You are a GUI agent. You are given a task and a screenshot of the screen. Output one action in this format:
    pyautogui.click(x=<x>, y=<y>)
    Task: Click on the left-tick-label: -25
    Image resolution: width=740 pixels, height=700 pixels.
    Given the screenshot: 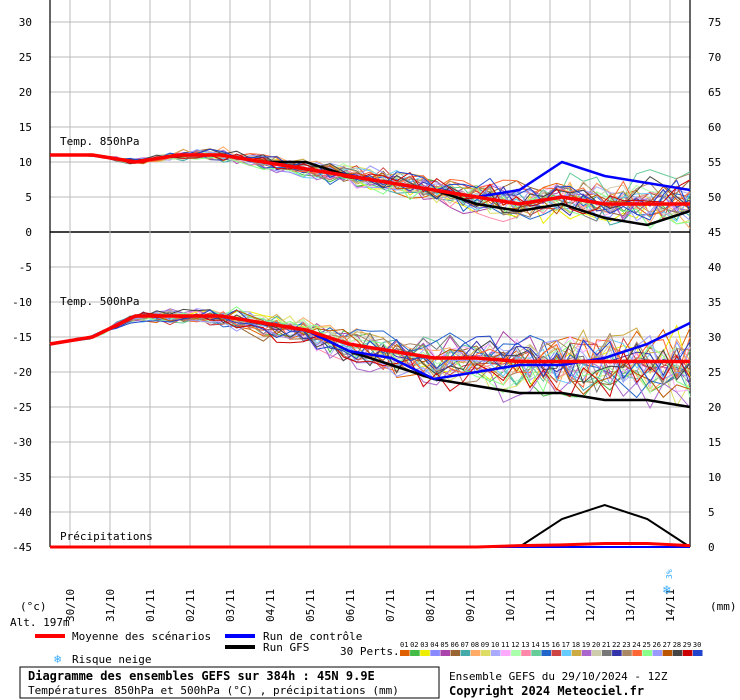 What is the action you would take?
    pyautogui.click(x=22, y=407)
    